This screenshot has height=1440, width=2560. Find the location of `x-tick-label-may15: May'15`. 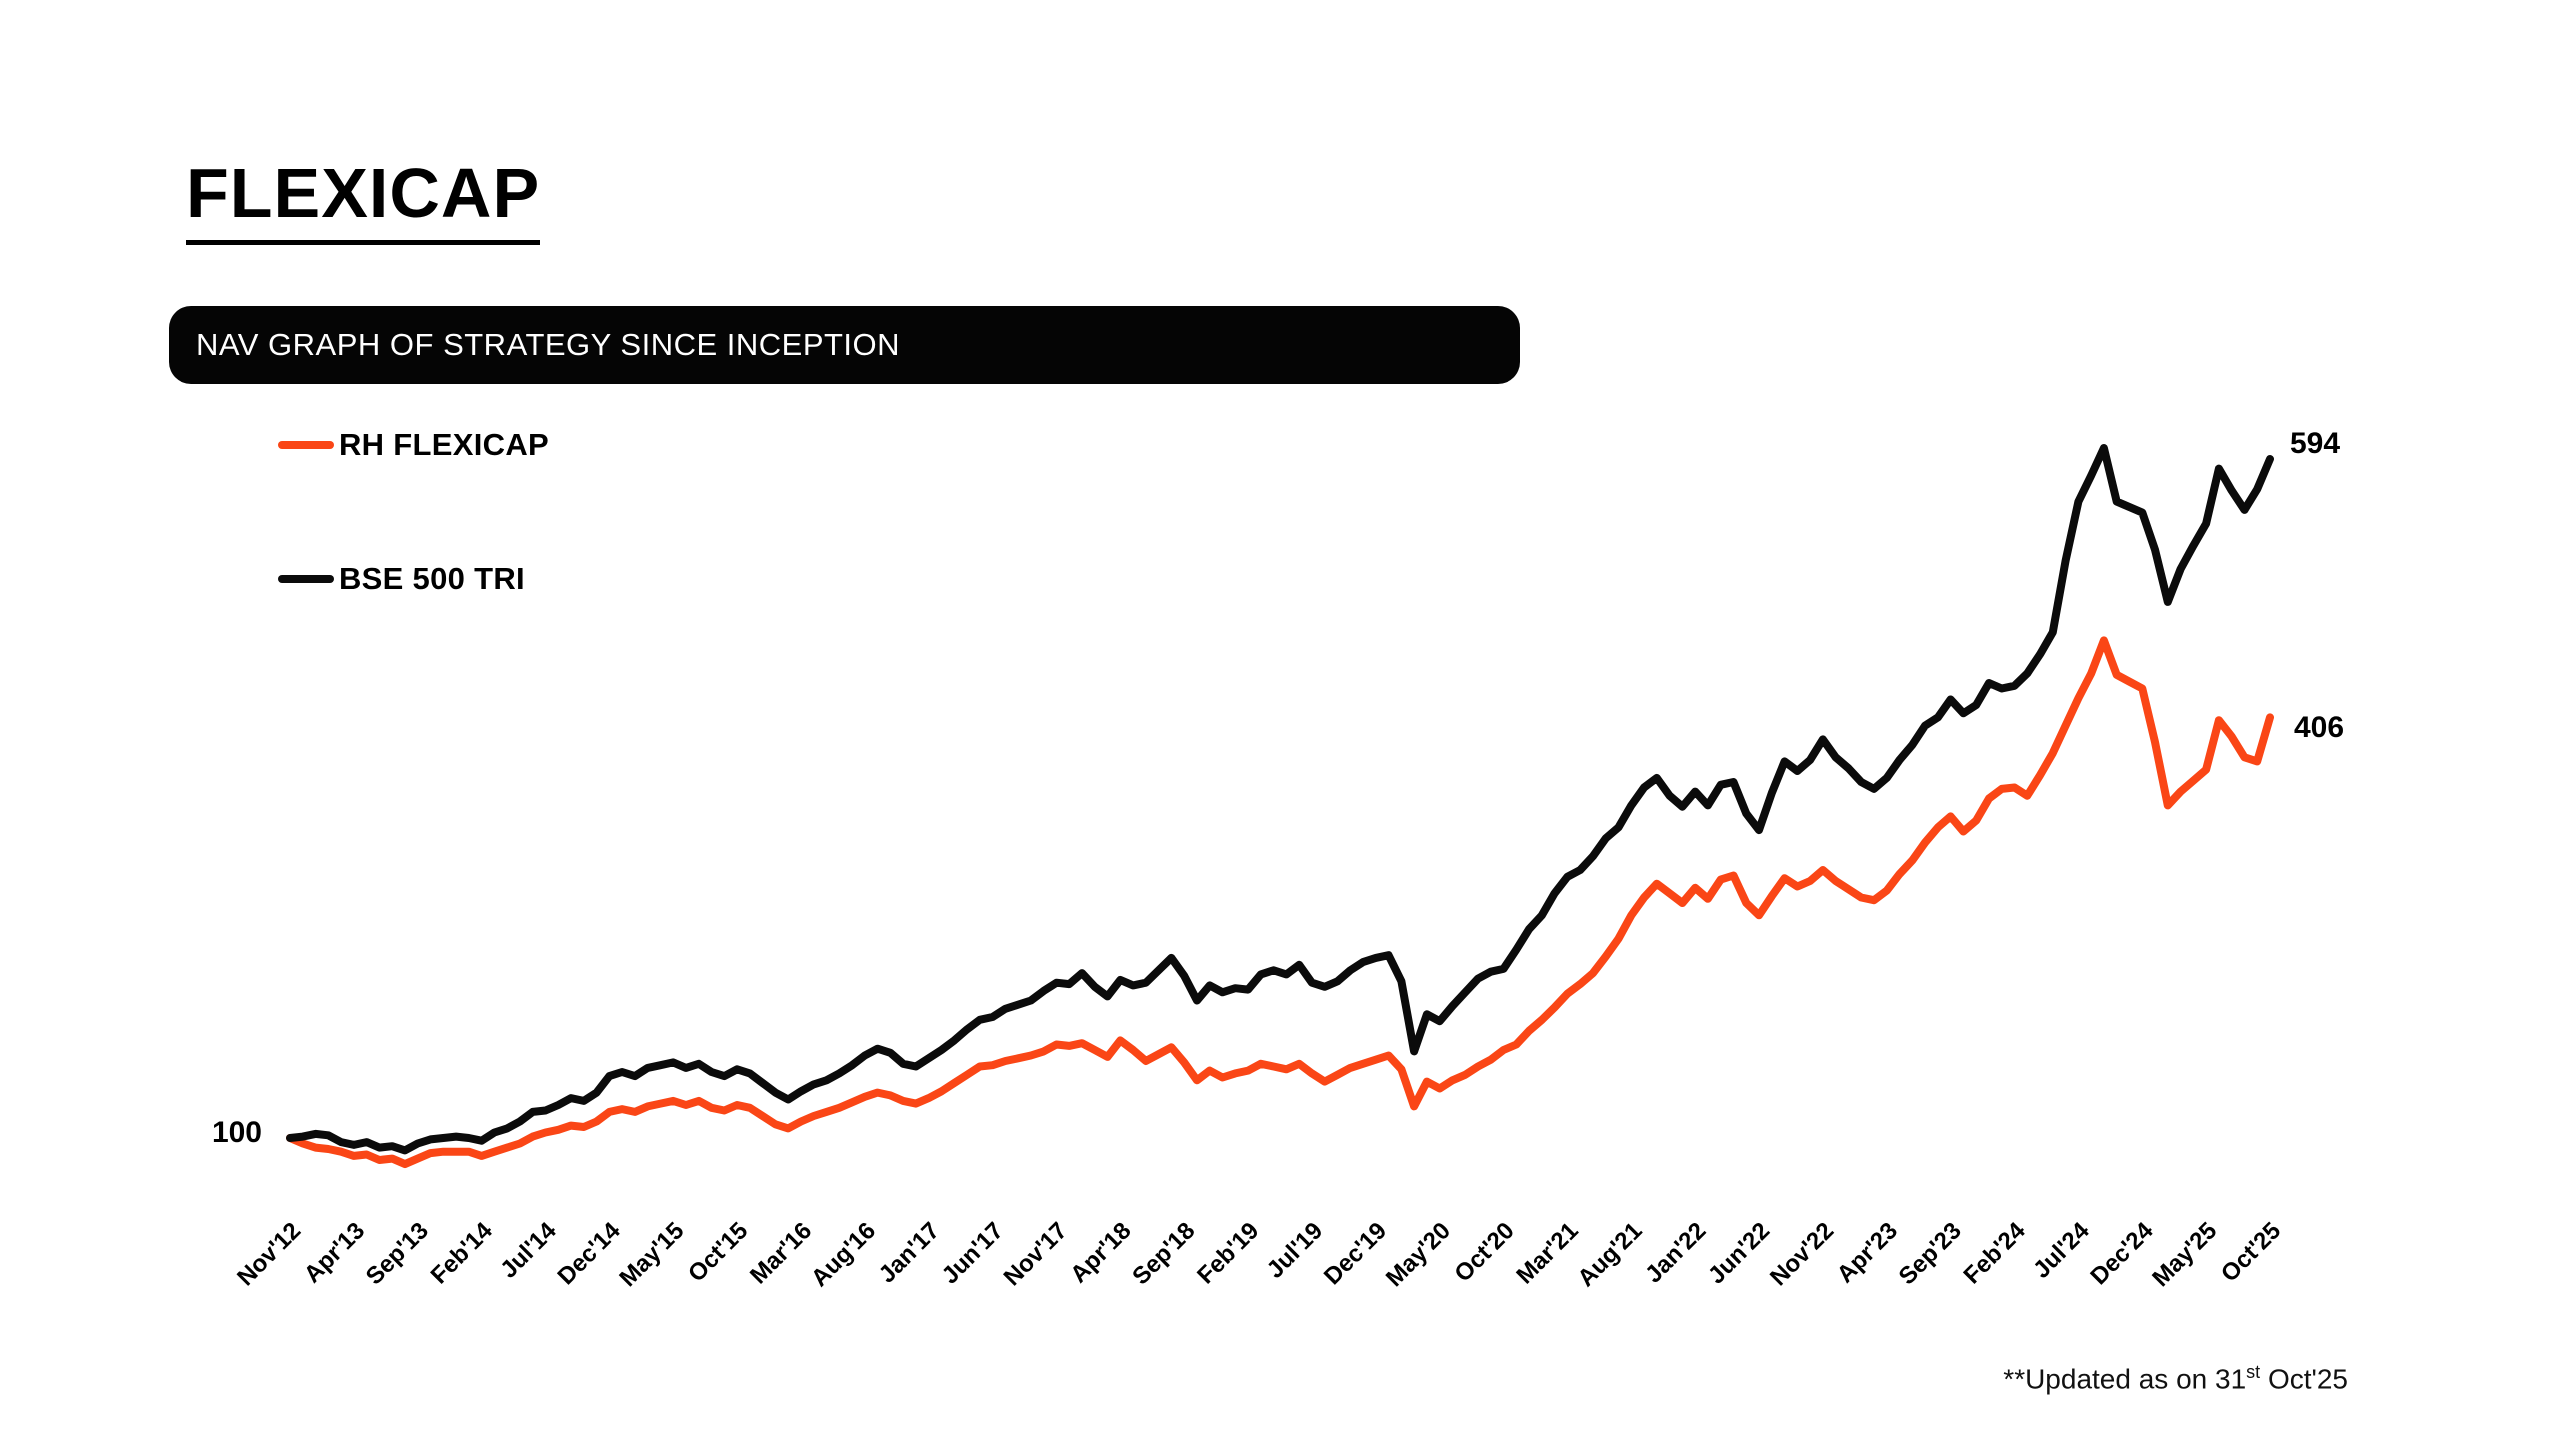

x-tick-label-may15: May'15 is located at coordinates (651, 1254).